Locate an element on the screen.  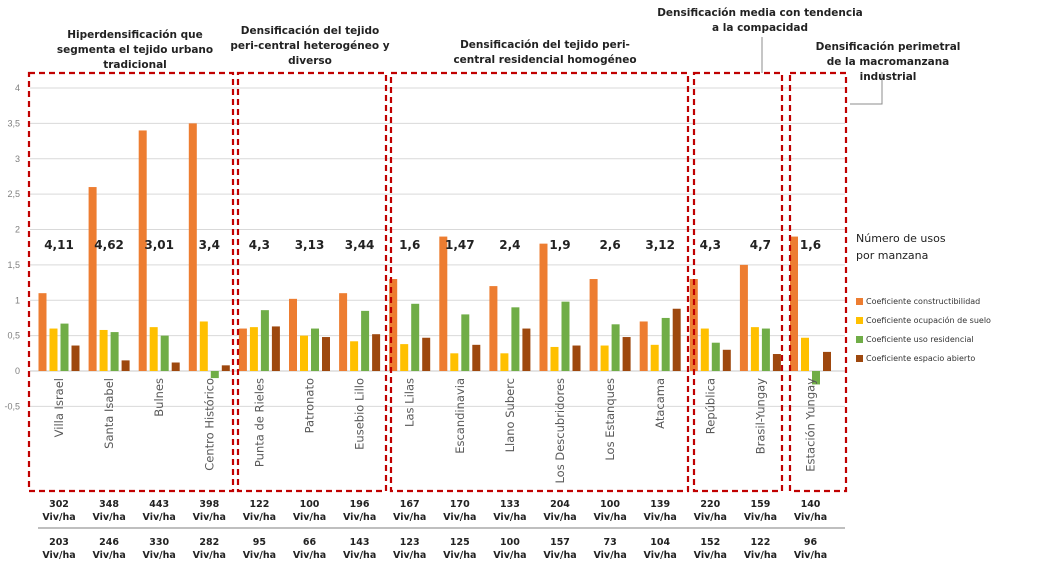
legend-swatch-constructibilidad is located at coordinates (859, 301).